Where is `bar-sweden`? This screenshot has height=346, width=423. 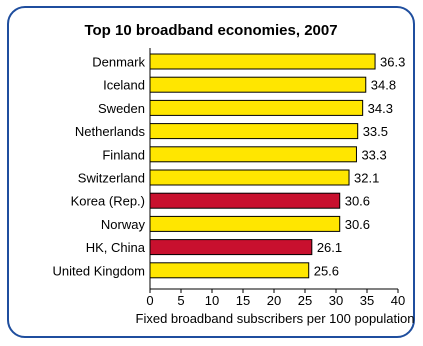
bar-sweden is located at coordinates (256, 107).